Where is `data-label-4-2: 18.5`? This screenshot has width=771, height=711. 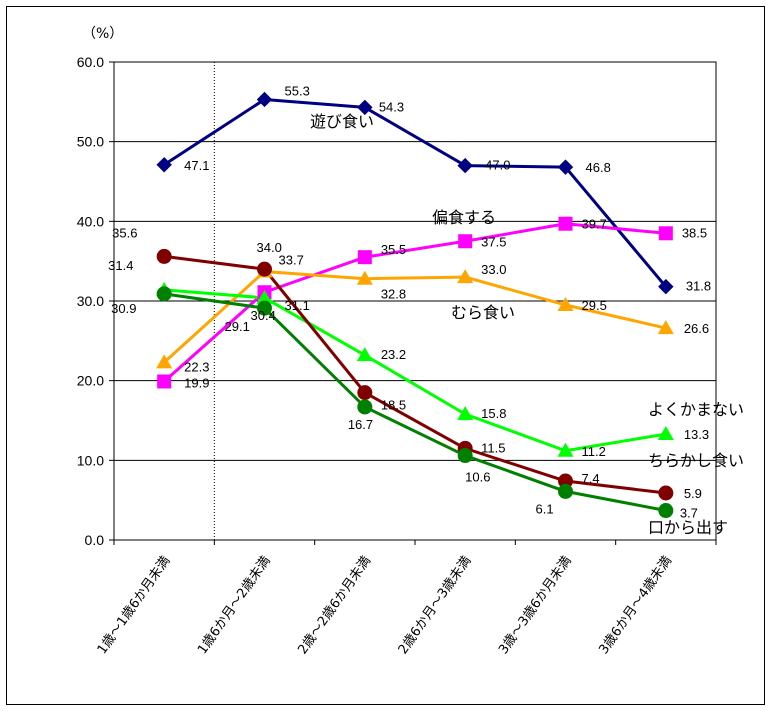 data-label-4-2: 18.5 is located at coordinates (393, 405).